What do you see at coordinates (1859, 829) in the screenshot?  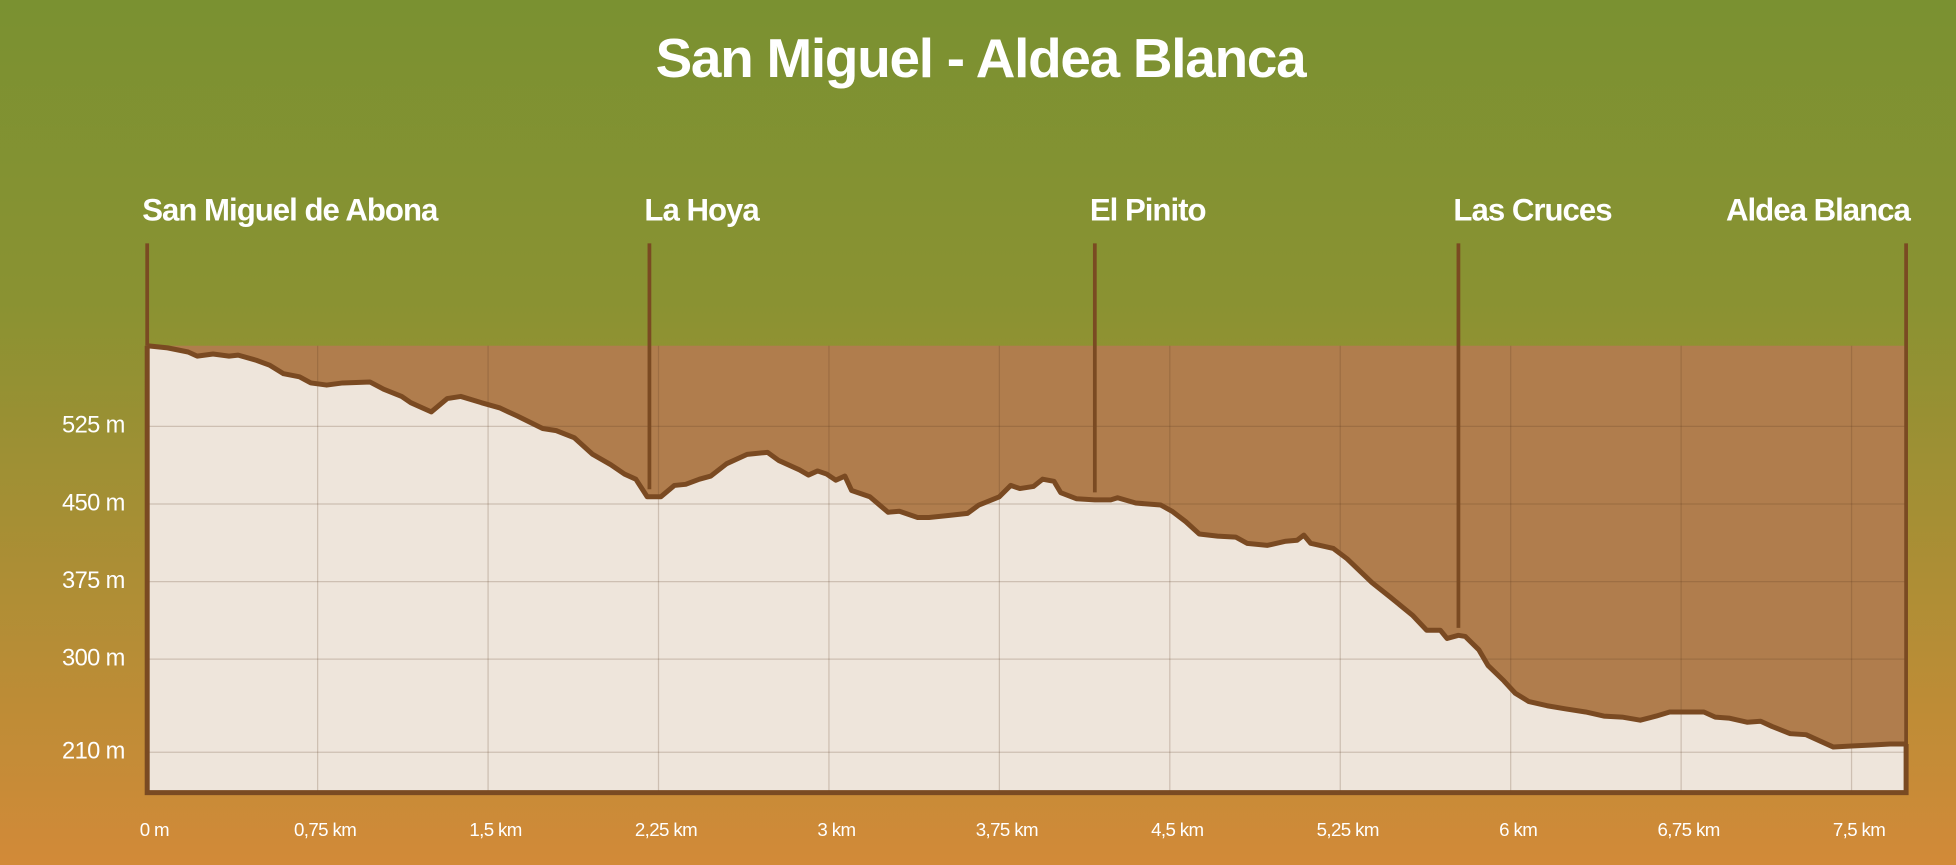 I see `x-tick-label: 7,5 km` at bounding box center [1859, 829].